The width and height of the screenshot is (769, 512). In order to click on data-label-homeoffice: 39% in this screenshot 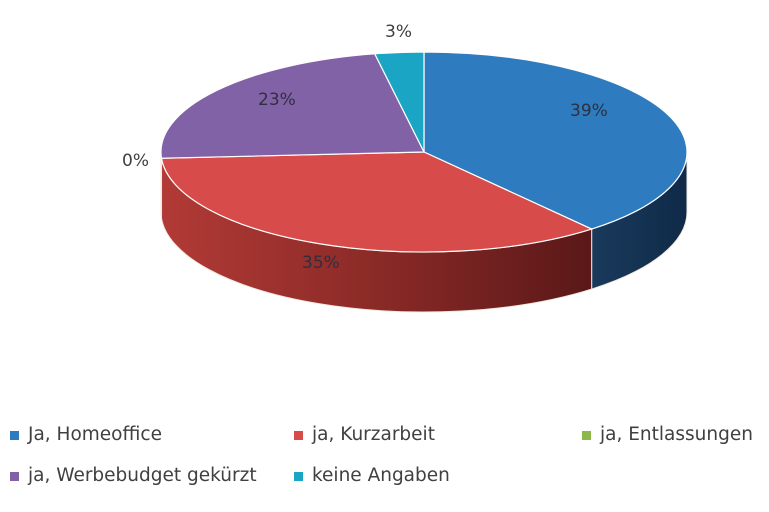, I will do `click(589, 111)`.